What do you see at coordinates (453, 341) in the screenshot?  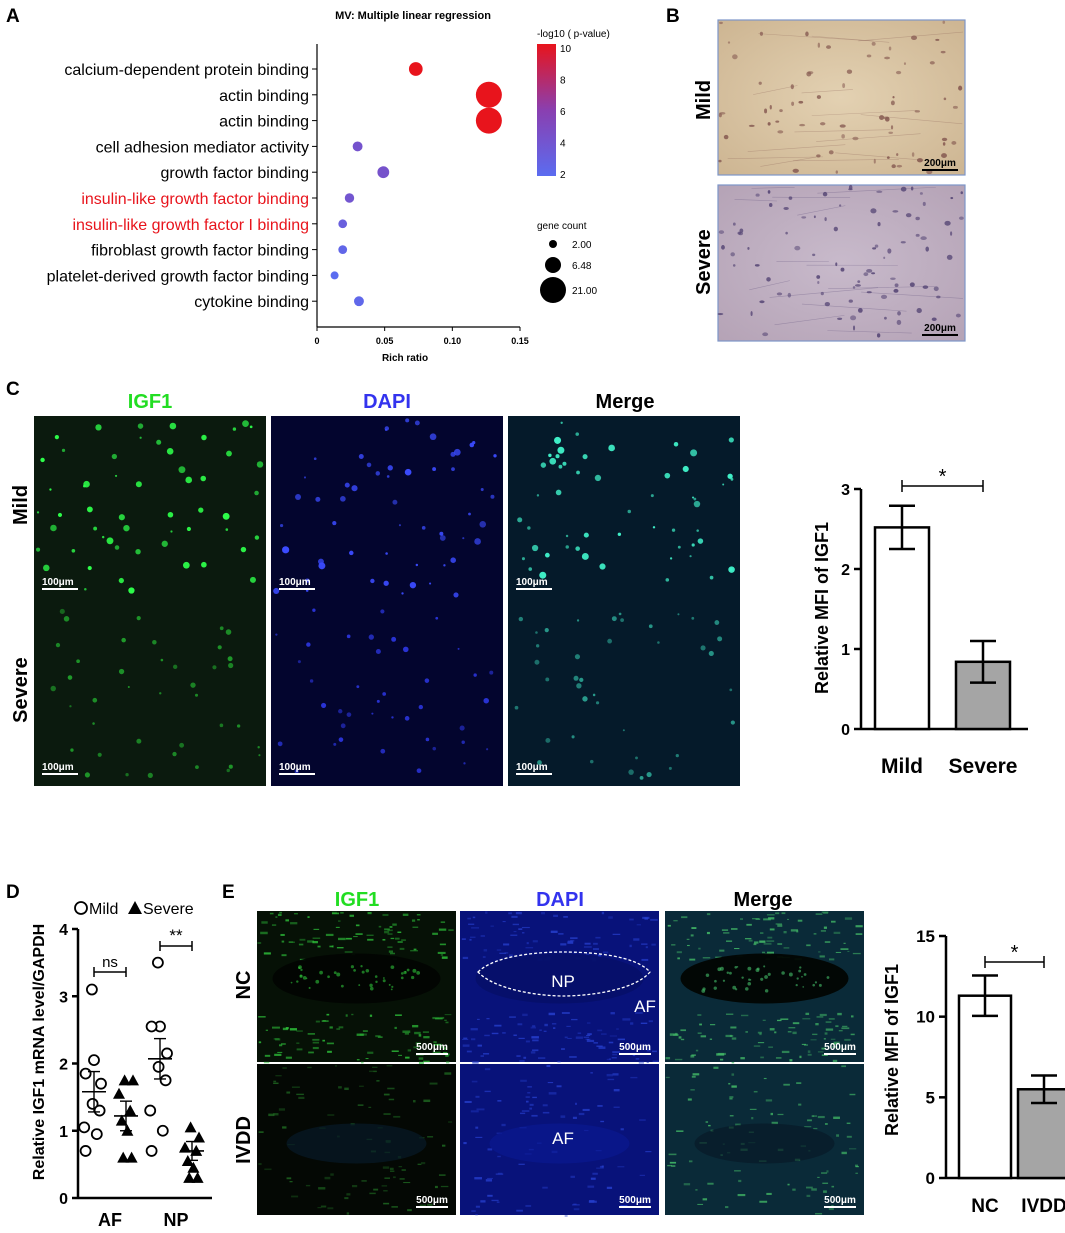 I see `panel-a-x-tick-label: 0.10` at bounding box center [453, 341].